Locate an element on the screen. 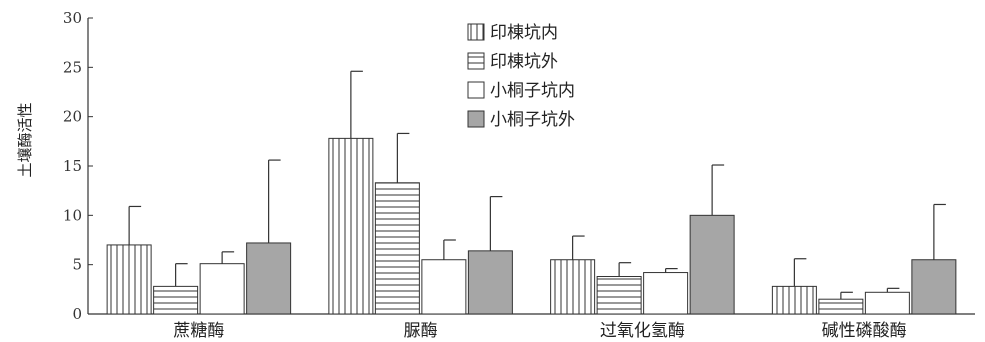  y-tick-label: 0 is located at coordinates (77, 314).